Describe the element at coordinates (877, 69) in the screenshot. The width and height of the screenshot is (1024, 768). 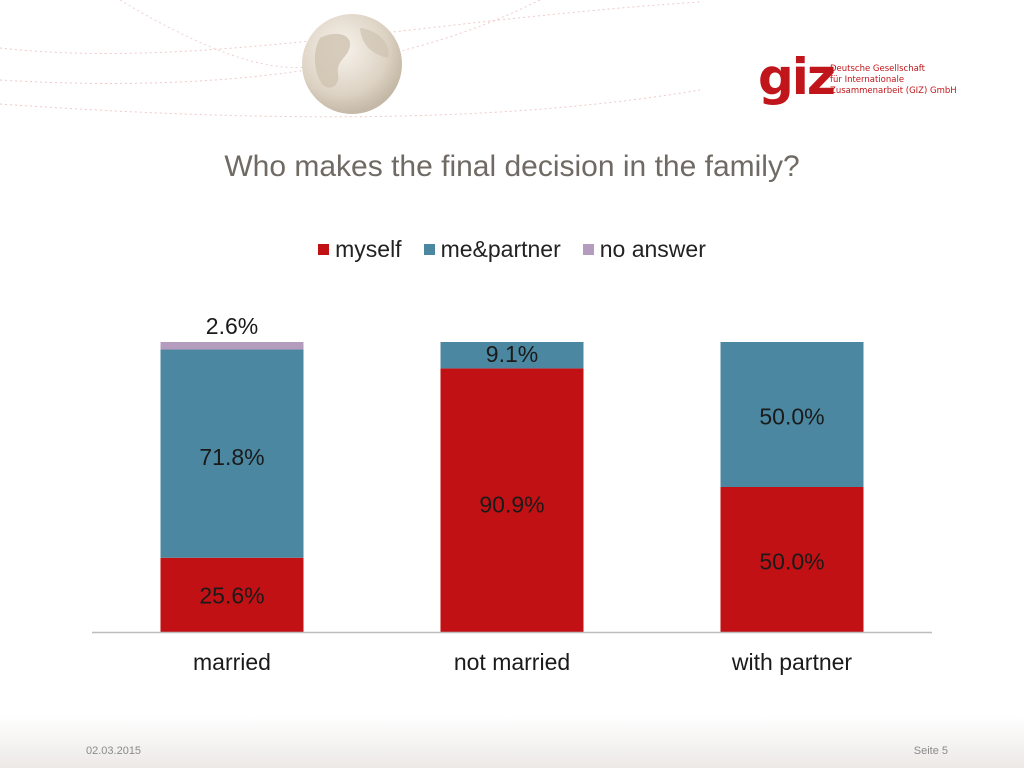
I see `giz-logo-line-1: Deutsche Gesellschaft` at that location.